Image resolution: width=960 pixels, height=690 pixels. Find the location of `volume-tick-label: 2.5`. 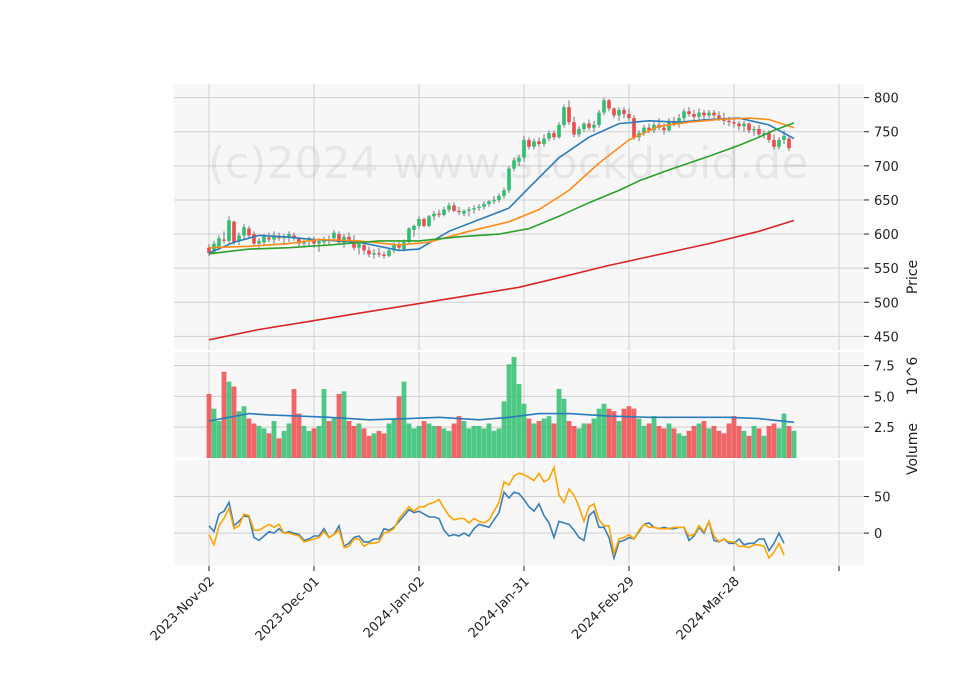

volume-tick-label: 2.5 is located at coordinates (884, 428).